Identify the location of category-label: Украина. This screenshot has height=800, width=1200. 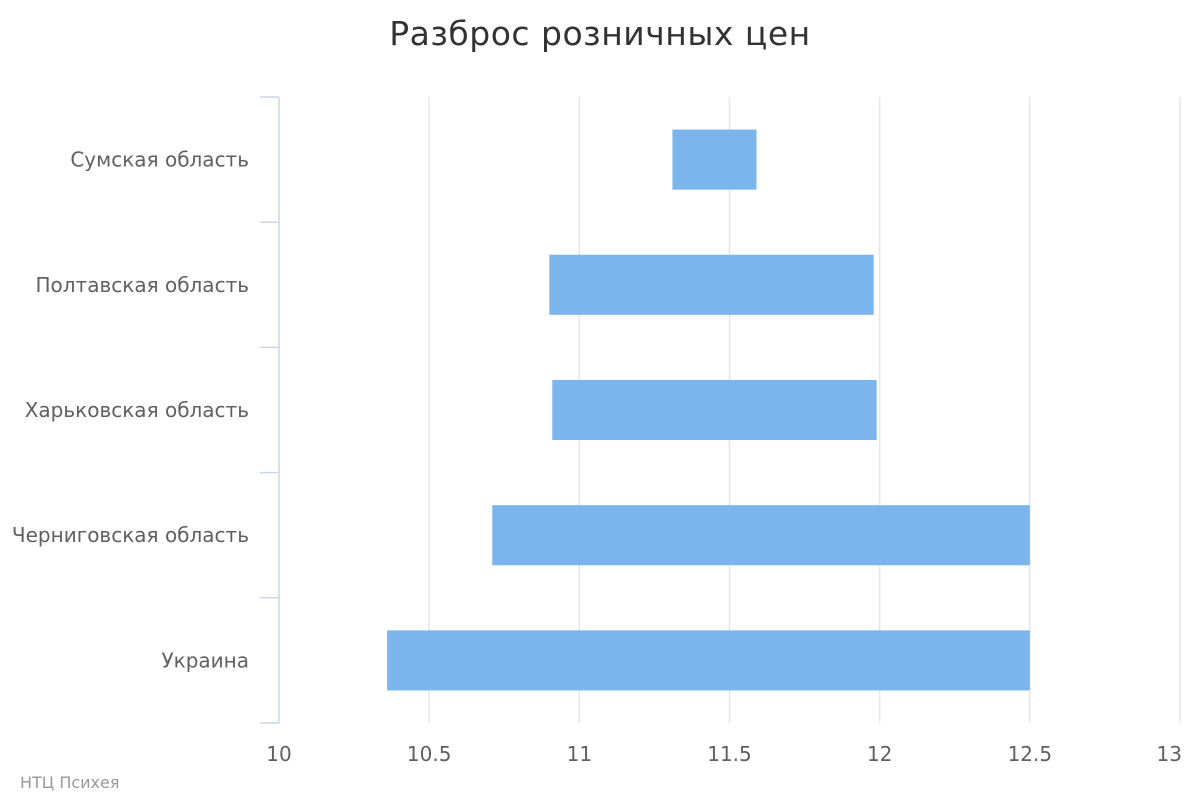
(205, 660).